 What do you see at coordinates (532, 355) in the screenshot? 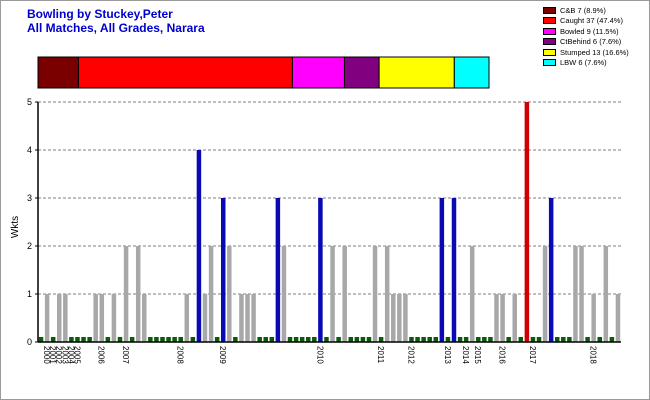
I see `x-tick-label: 2017` at bounding box center [532, 355].